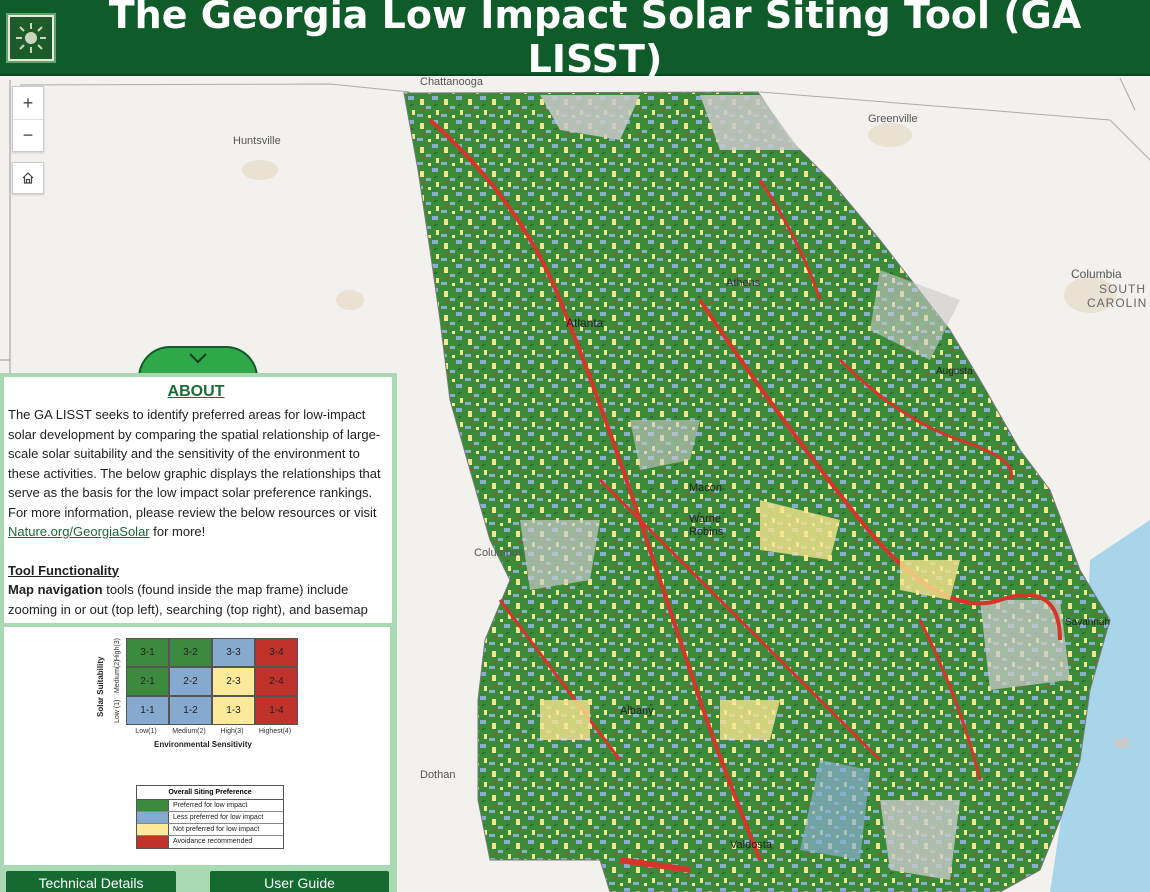 Image resolution: width=1150 pixels, height=892 pixels. Describe the element at coordinates (190, 681) in the screenshot. I see `matrix-cell-2-2: 2-2` at that location.